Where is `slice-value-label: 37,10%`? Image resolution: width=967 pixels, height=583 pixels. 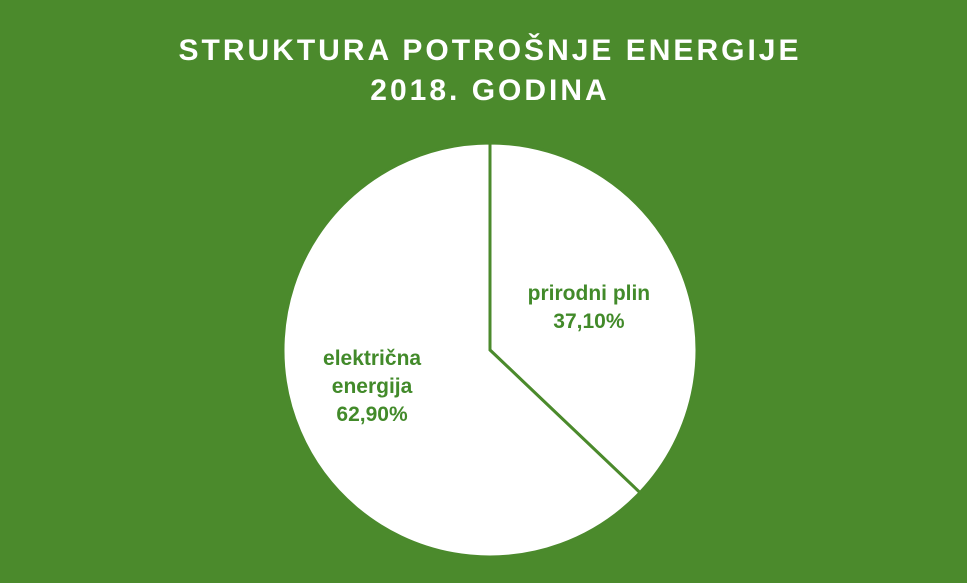
slice-value-label: 37,10% is located at coordinates (589, 321).